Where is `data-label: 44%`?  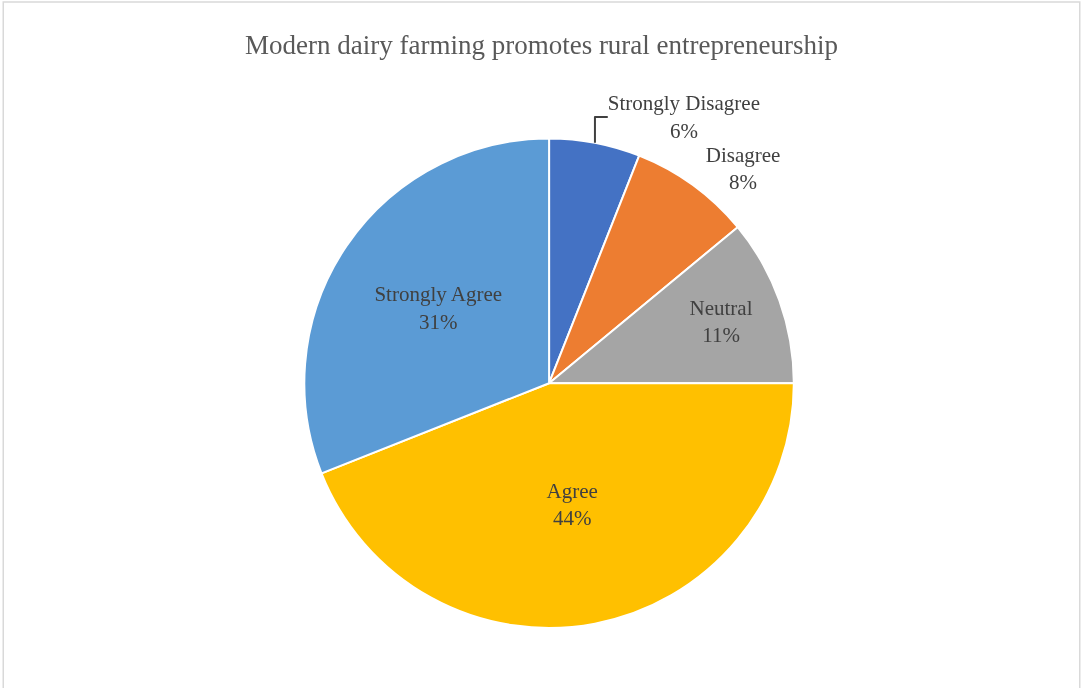 data-label: 44% is located at coordinates (572, 518).